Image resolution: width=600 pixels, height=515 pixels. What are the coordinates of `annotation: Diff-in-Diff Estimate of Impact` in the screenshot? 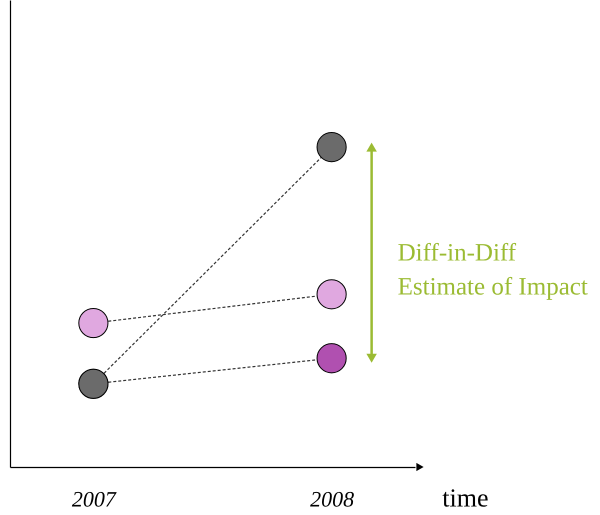 It's located at (493, 270).